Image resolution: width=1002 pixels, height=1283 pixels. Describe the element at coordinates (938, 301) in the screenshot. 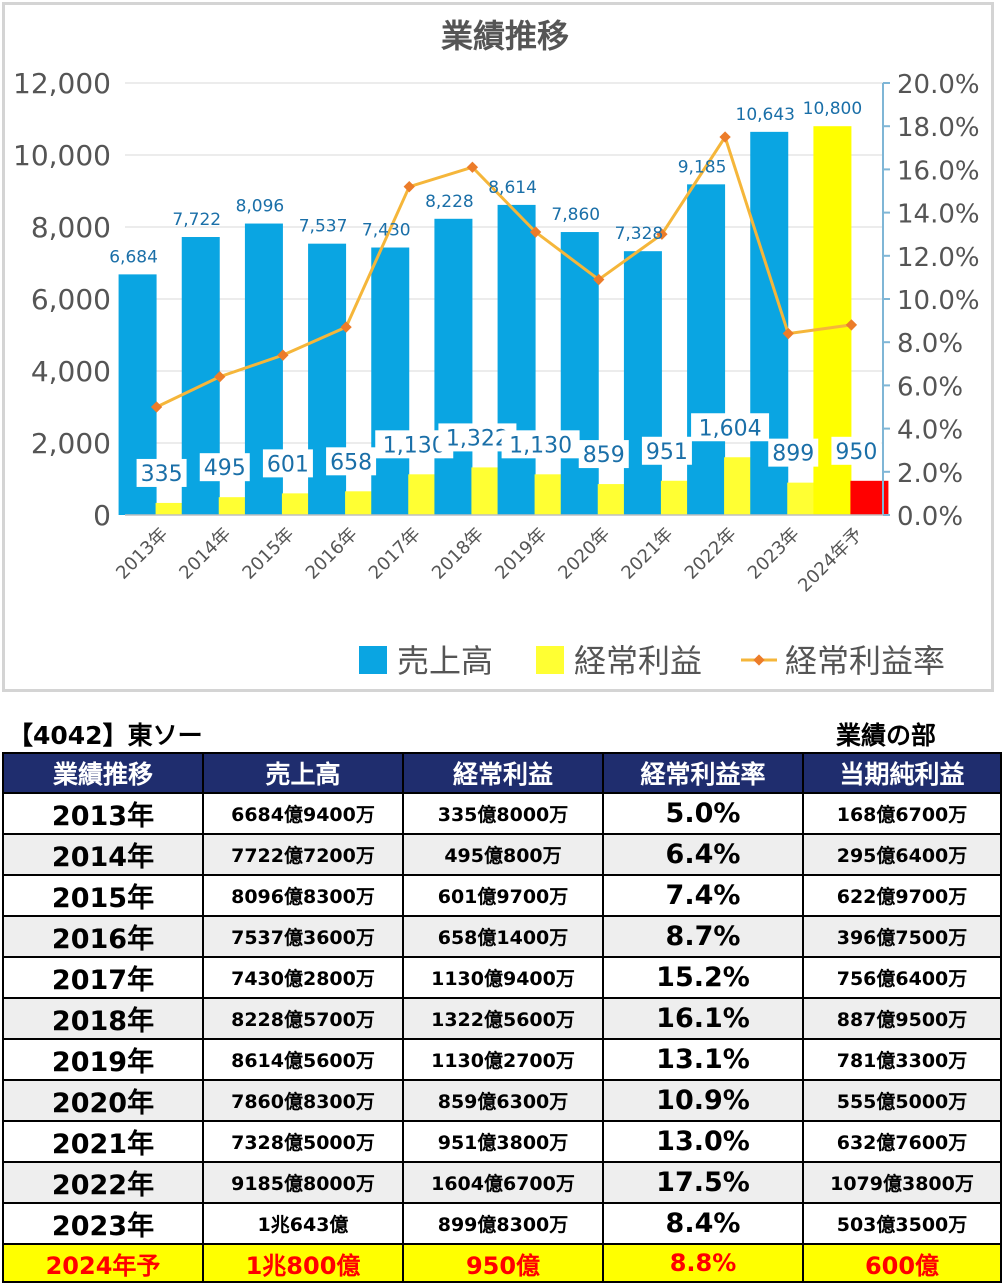

I see `y2-tick-label: 10.0%` at that location.